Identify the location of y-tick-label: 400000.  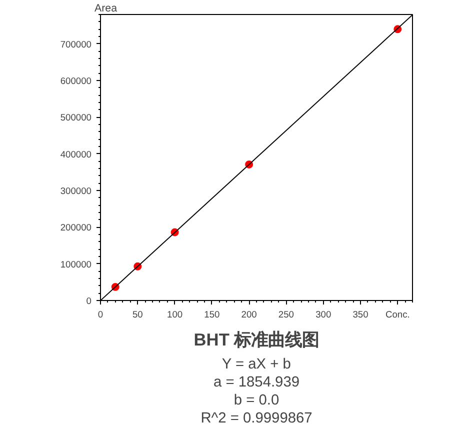
(76, 154).